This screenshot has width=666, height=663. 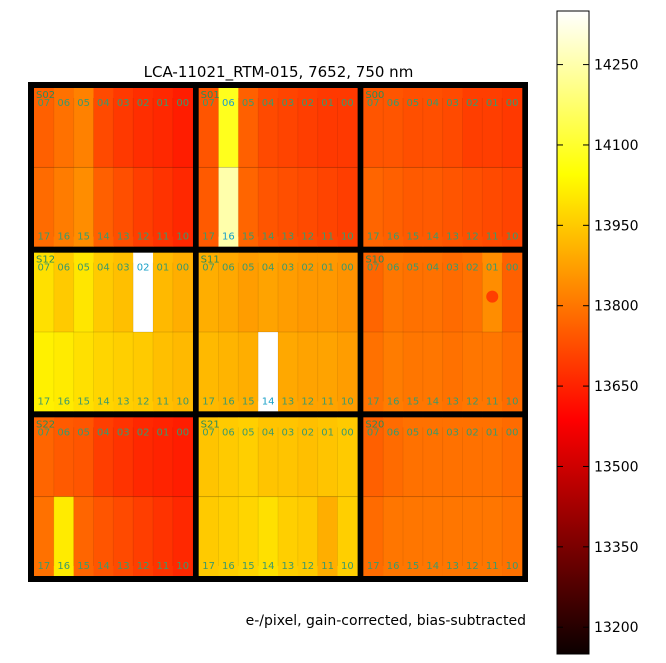 I want to click on colorbar-tick-label: 13800, so click(x=616, y=307).